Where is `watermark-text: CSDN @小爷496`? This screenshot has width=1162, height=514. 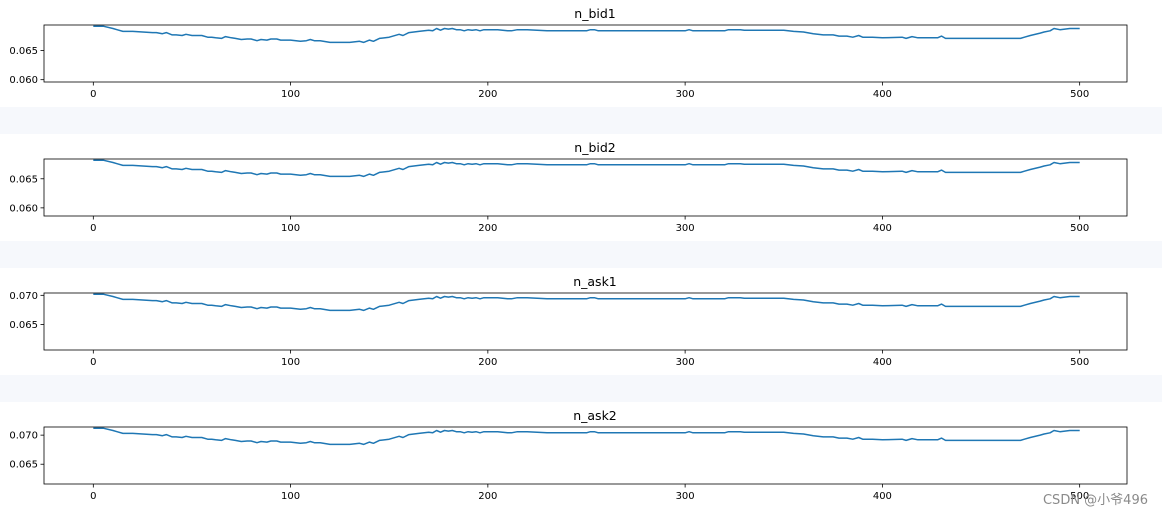 watermark-text: CSDN @小爷496 is located at coordinates (1095, 500).